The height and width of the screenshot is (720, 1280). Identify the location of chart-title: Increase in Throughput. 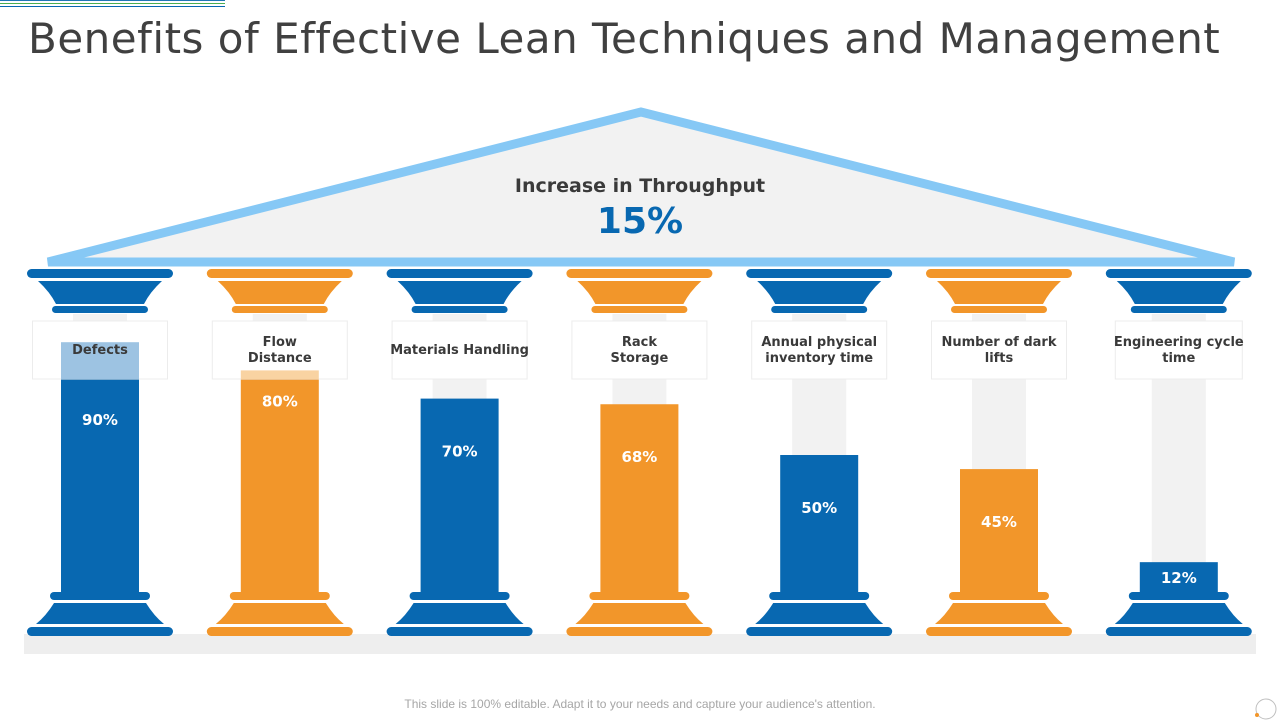
(640, 186).